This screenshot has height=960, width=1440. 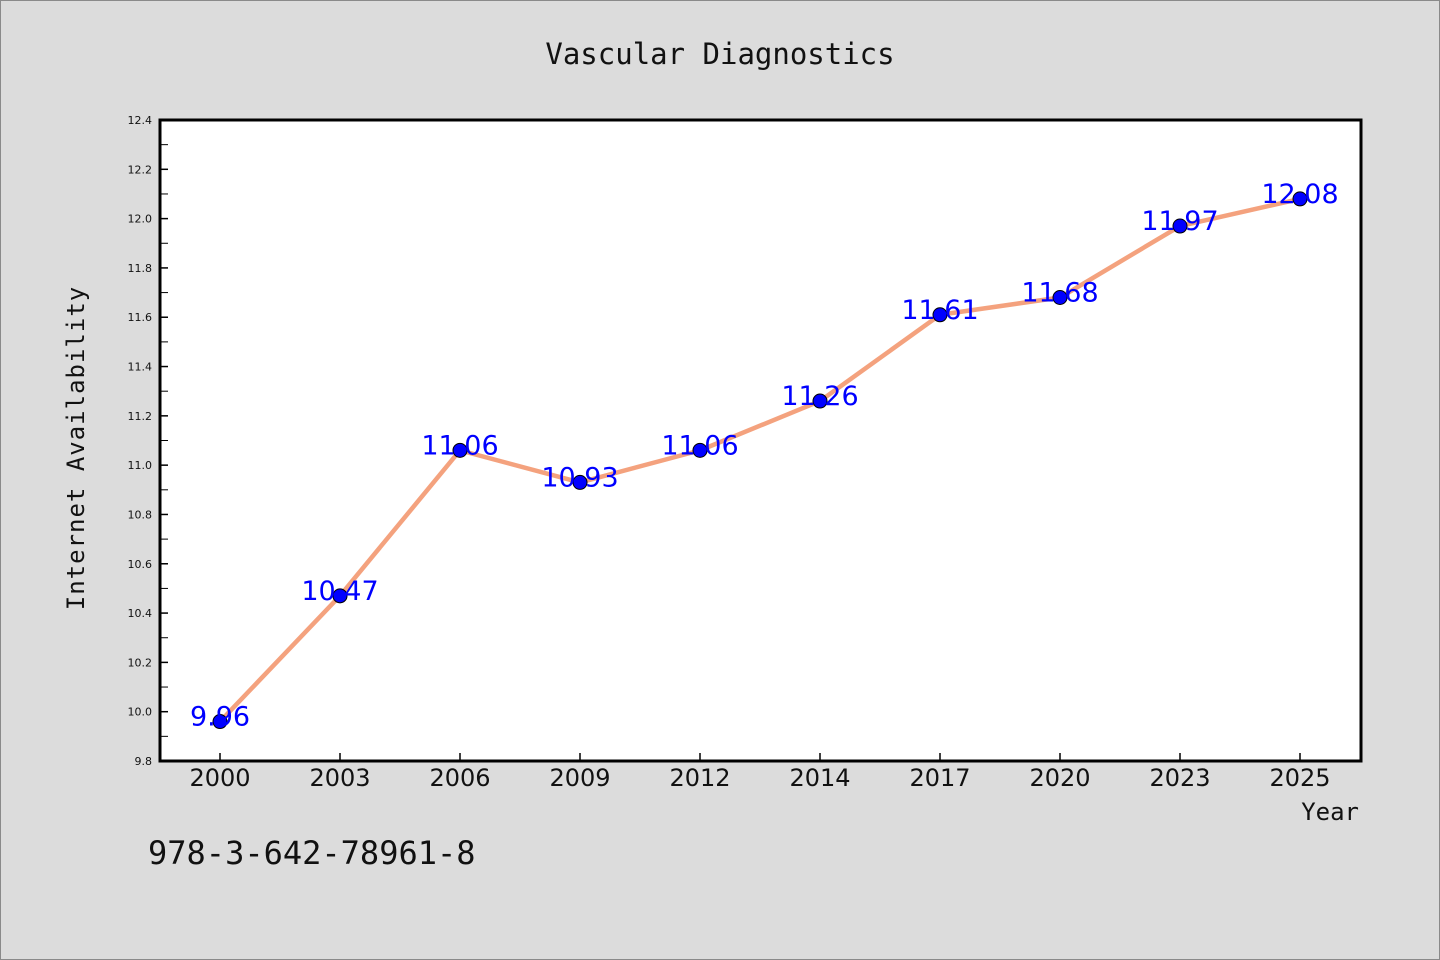 I want to click on y-tick-label: 10.0, so click(x=140, y=712).